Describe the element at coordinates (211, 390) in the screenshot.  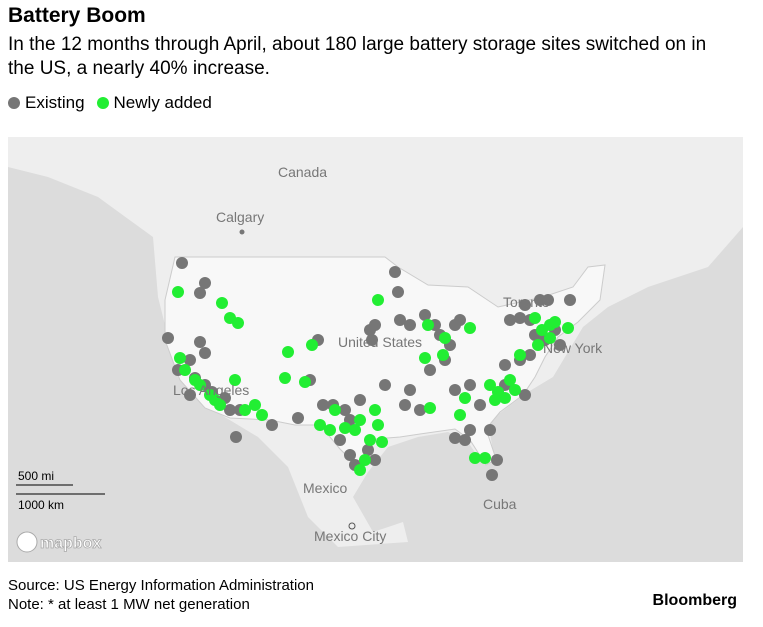
I see `map-label: Los Angeles` at that location.